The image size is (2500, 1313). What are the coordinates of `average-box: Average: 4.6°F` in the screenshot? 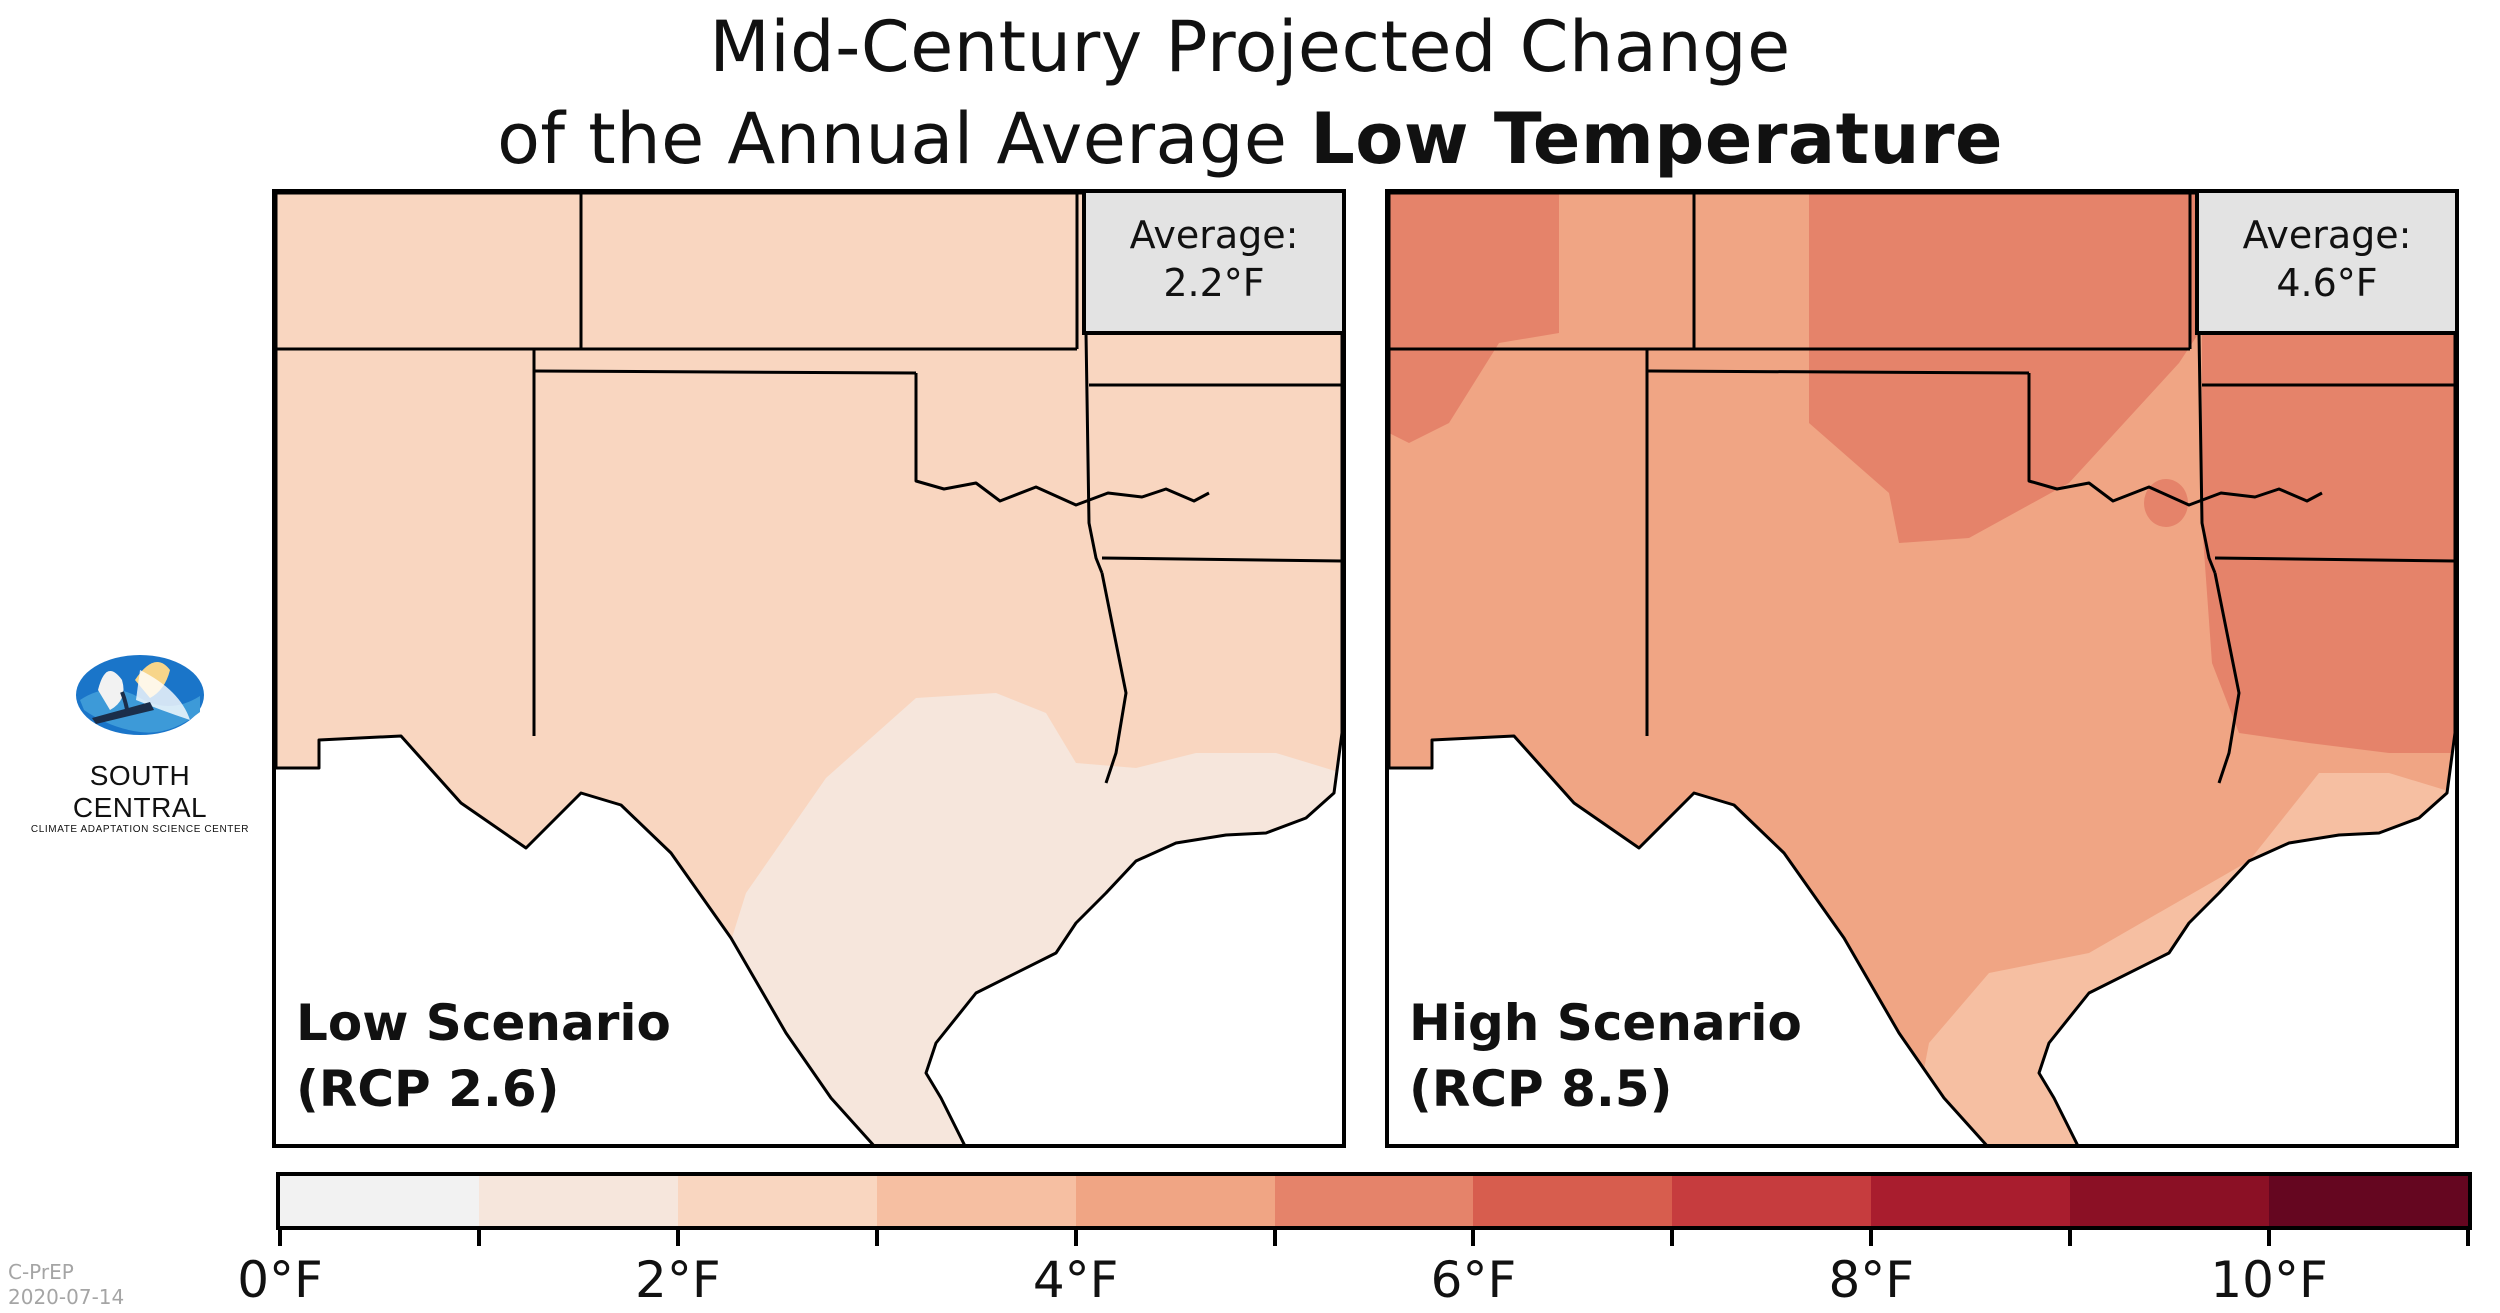 It's located at (2325, 264).